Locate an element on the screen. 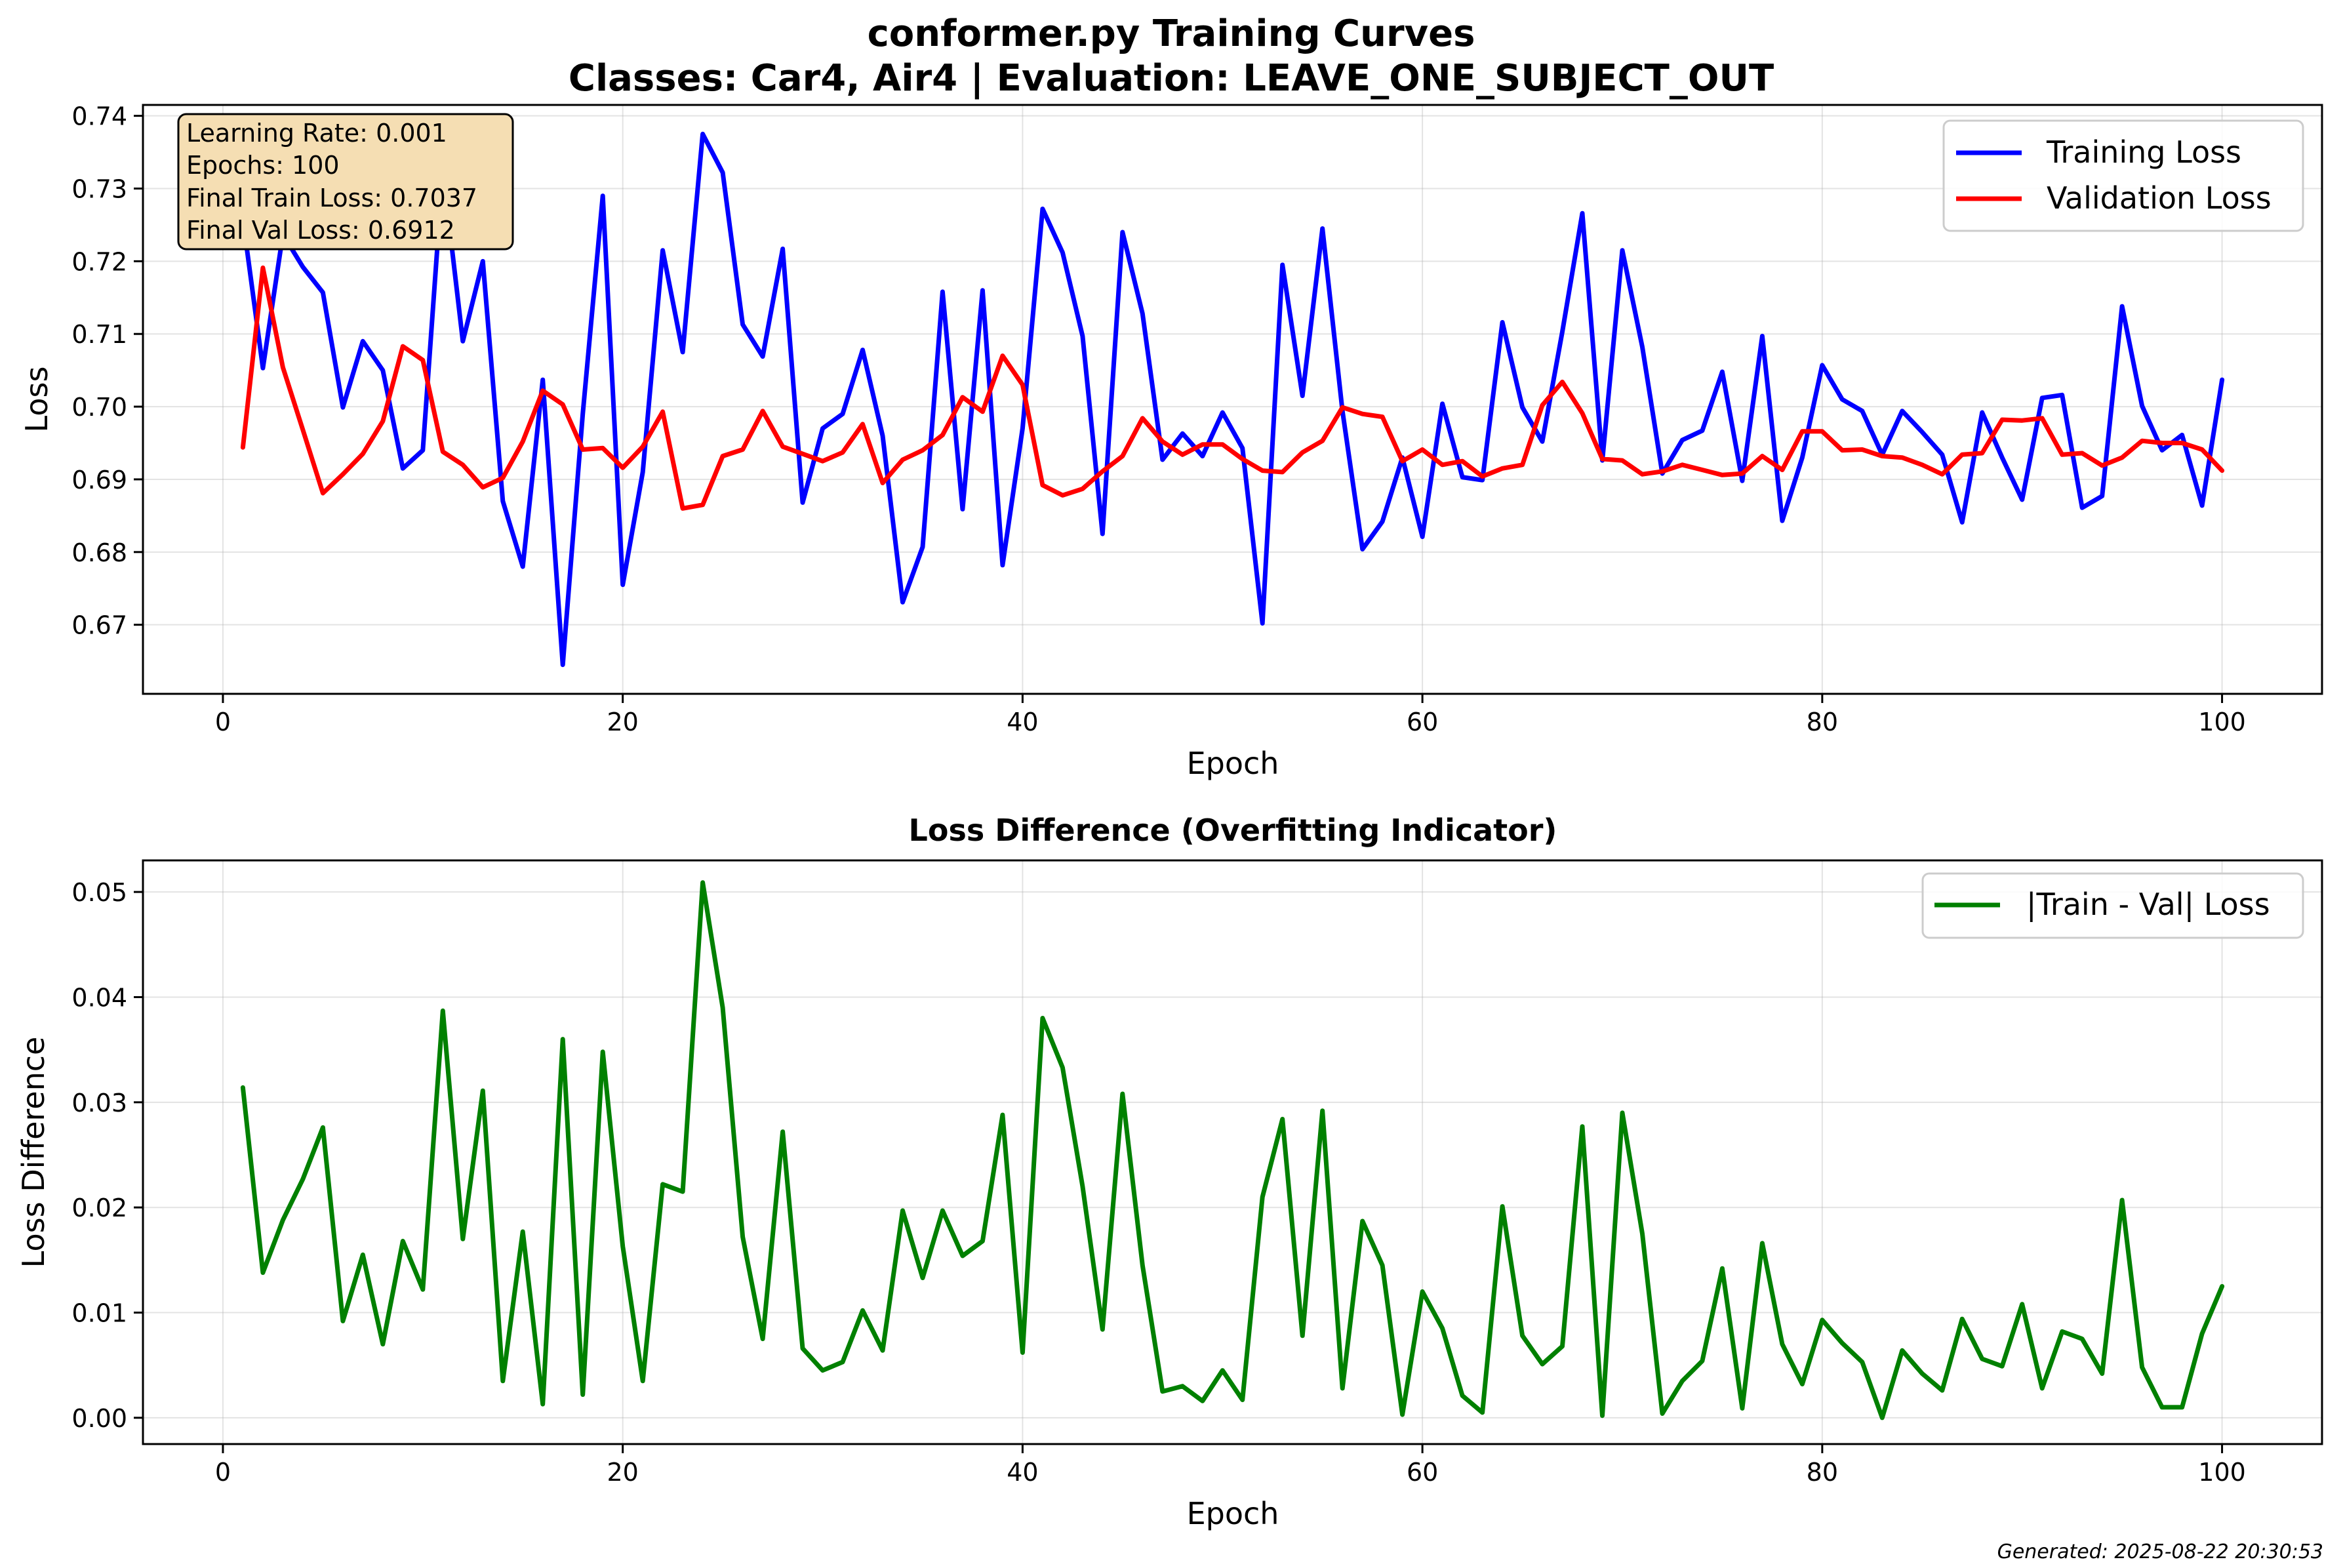  loss-difference-chart-y-tick-label: 0.02 is located at coordinates (99, 1208).